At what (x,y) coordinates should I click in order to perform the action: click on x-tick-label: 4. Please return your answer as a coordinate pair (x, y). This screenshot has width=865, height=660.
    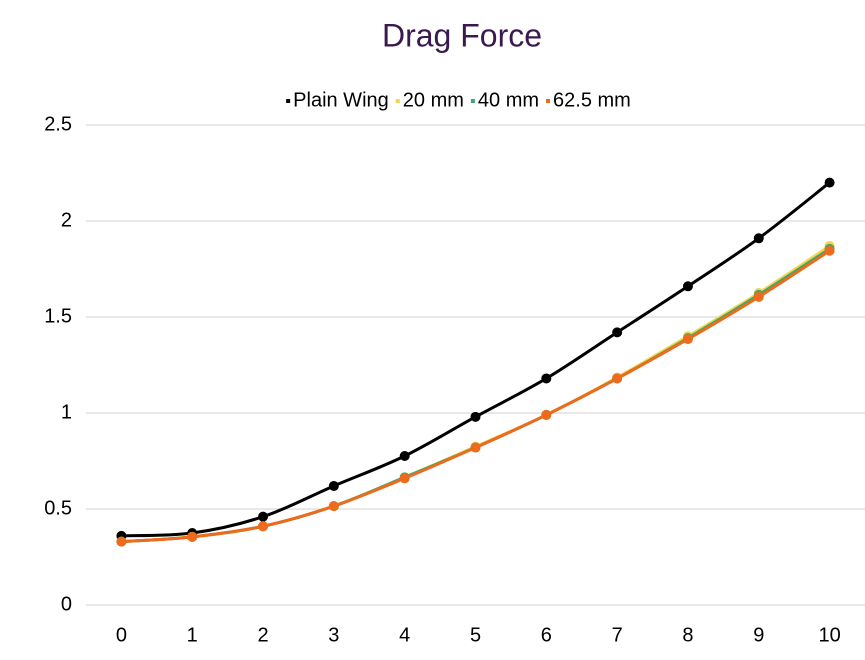
    Looking at the image, I should click on (404, 635).